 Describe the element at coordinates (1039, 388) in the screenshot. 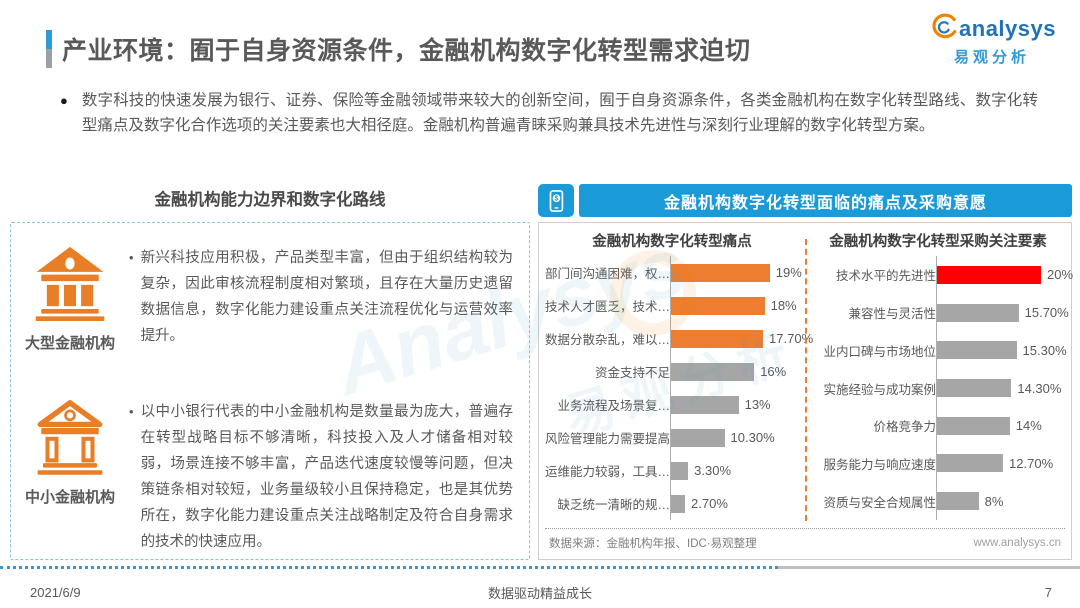

I see `value-label: 14.30%` at that location.